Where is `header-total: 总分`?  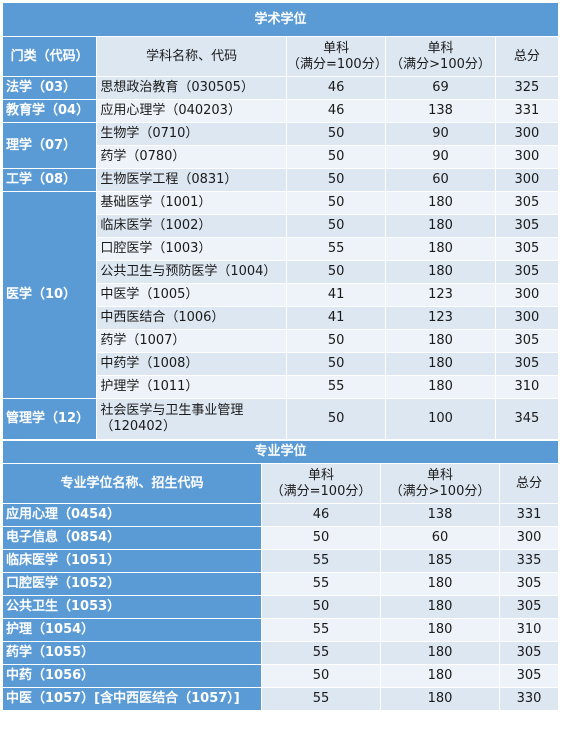
header-total: 总分 is located at coordinates (526, 56).